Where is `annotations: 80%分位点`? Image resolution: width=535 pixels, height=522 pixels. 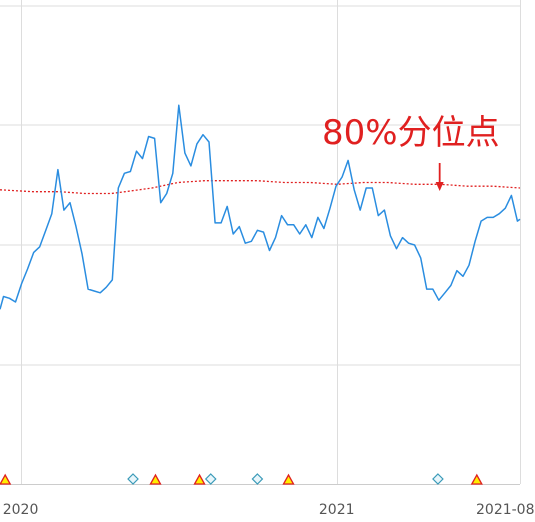 annotations: 80%分位点 is located at coordinates (411, 152).